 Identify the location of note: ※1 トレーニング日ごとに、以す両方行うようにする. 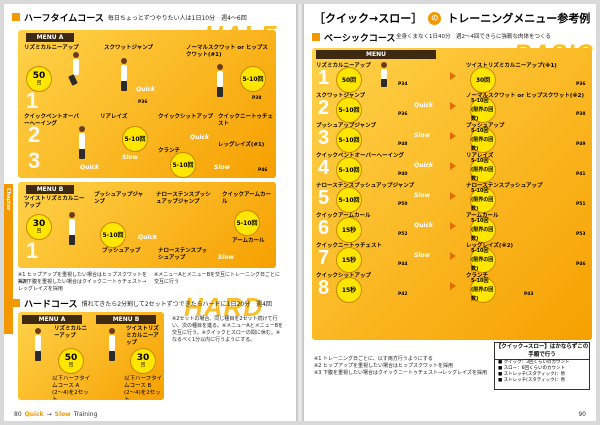
(373, 359).